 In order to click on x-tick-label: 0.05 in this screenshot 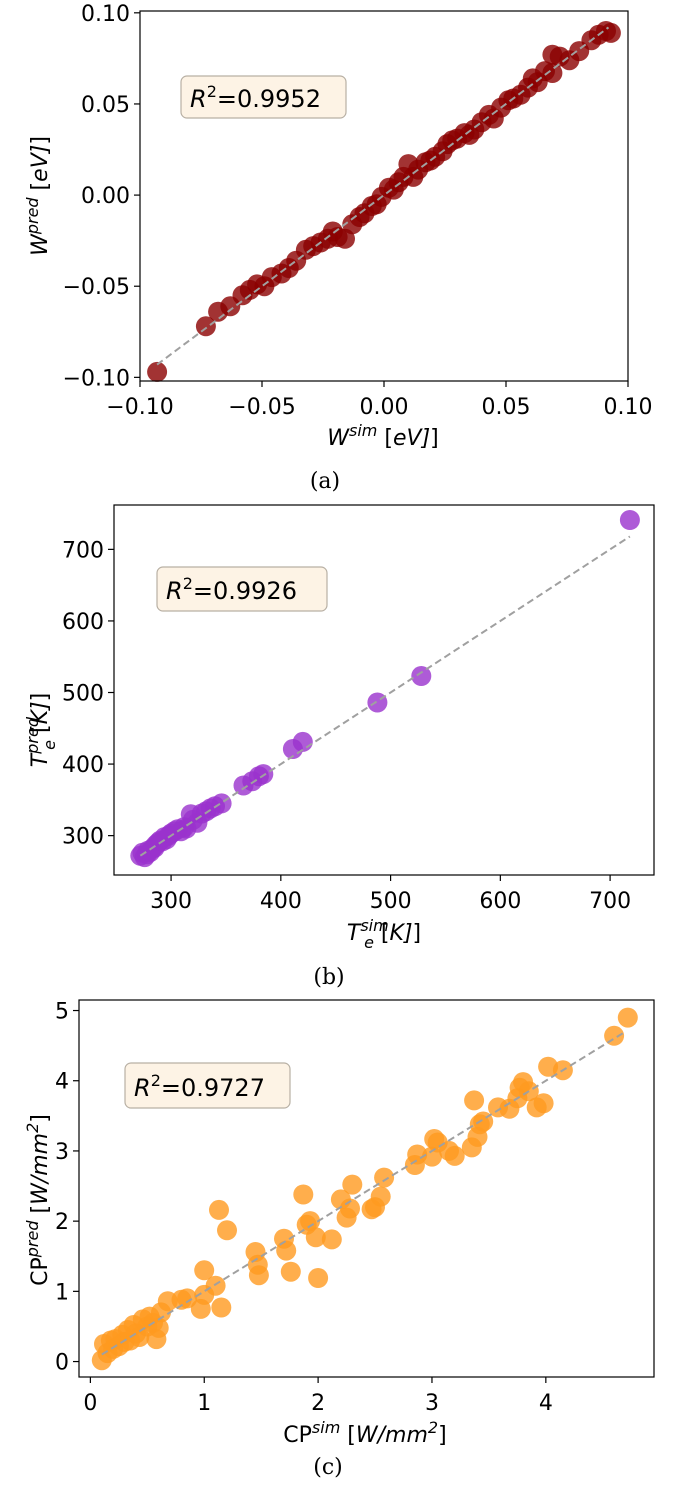, I will do `click(506, 407)`.